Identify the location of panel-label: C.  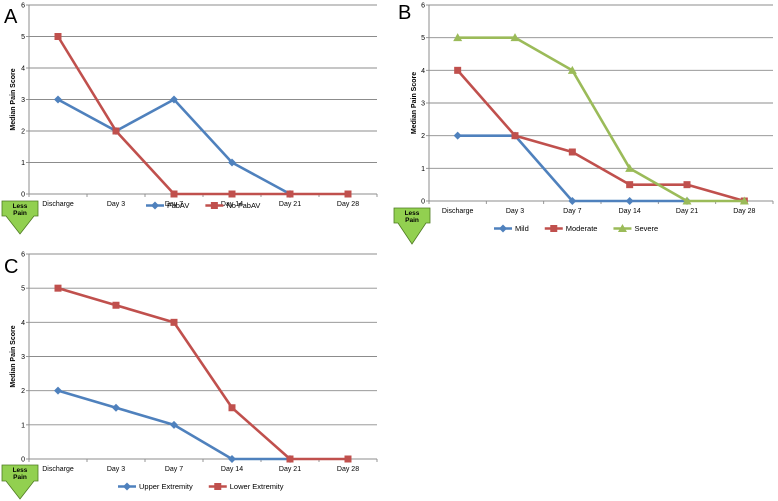
(11, 267).